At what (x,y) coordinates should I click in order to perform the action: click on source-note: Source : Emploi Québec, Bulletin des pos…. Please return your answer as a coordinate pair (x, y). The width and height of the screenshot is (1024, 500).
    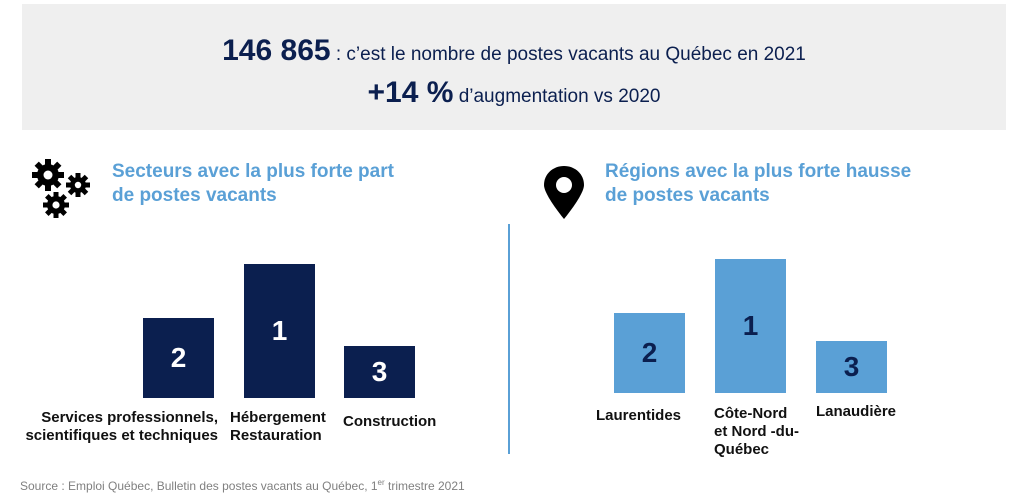
    Looking at the image, I should click on (242, 485).